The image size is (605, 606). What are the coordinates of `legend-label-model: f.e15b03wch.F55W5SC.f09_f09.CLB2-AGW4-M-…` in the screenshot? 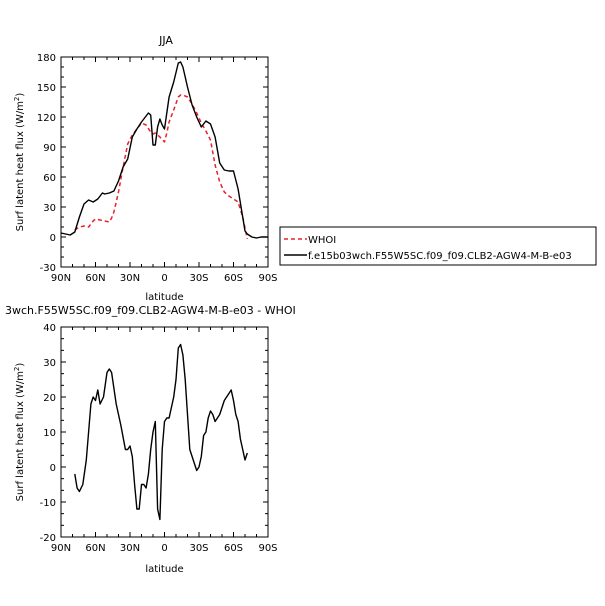 It's located at (440, 256).